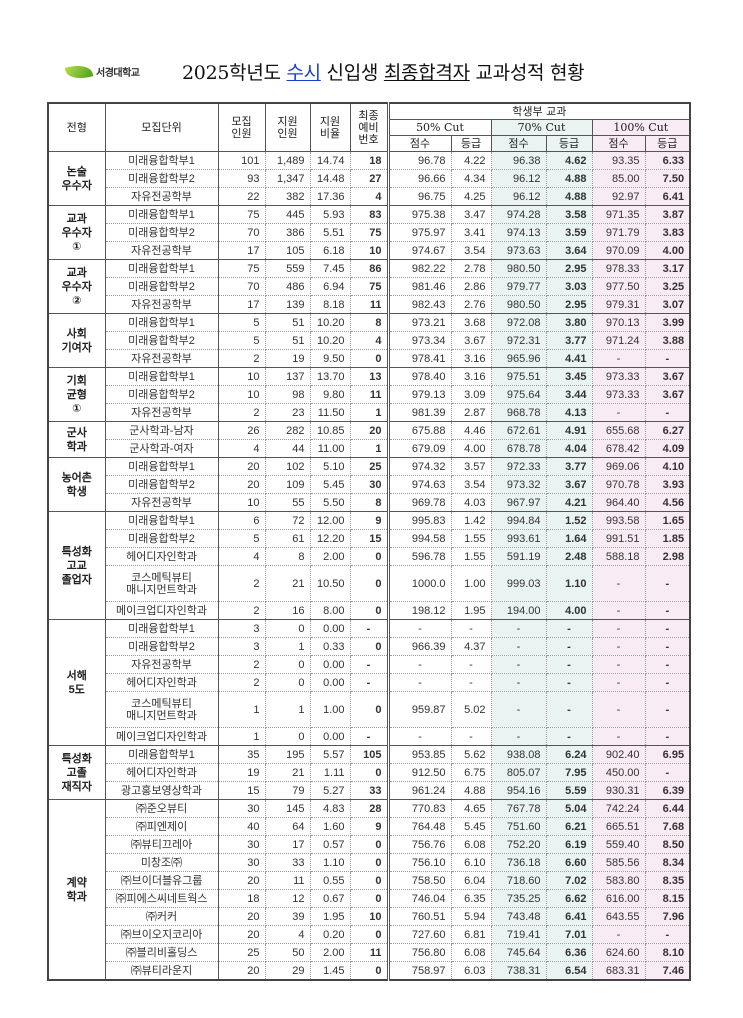 Image resolution: width=743 pixels, height=1018 pixels. I want to click on cut70-score-cell: 975.64, so click(519, 394).